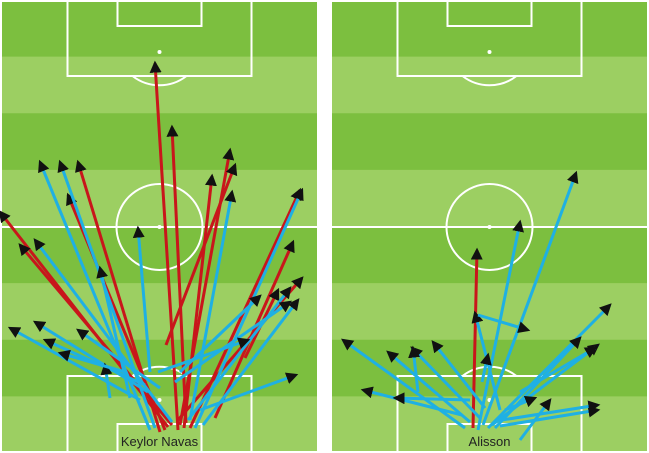 This screenshot has height=453, width=649. What do you see at coordinates (160, 441) in the screenshot?
I see `player-name-label: Keylor Navas` at bounding box center [160, 441].